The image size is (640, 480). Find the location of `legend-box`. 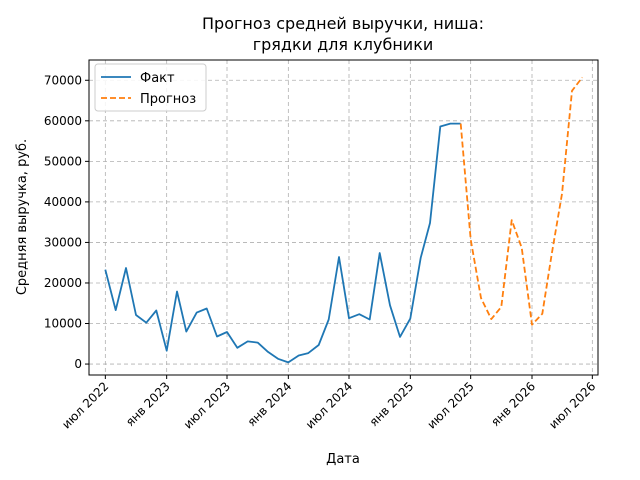

legend-box is located at coordinates (150, 87).